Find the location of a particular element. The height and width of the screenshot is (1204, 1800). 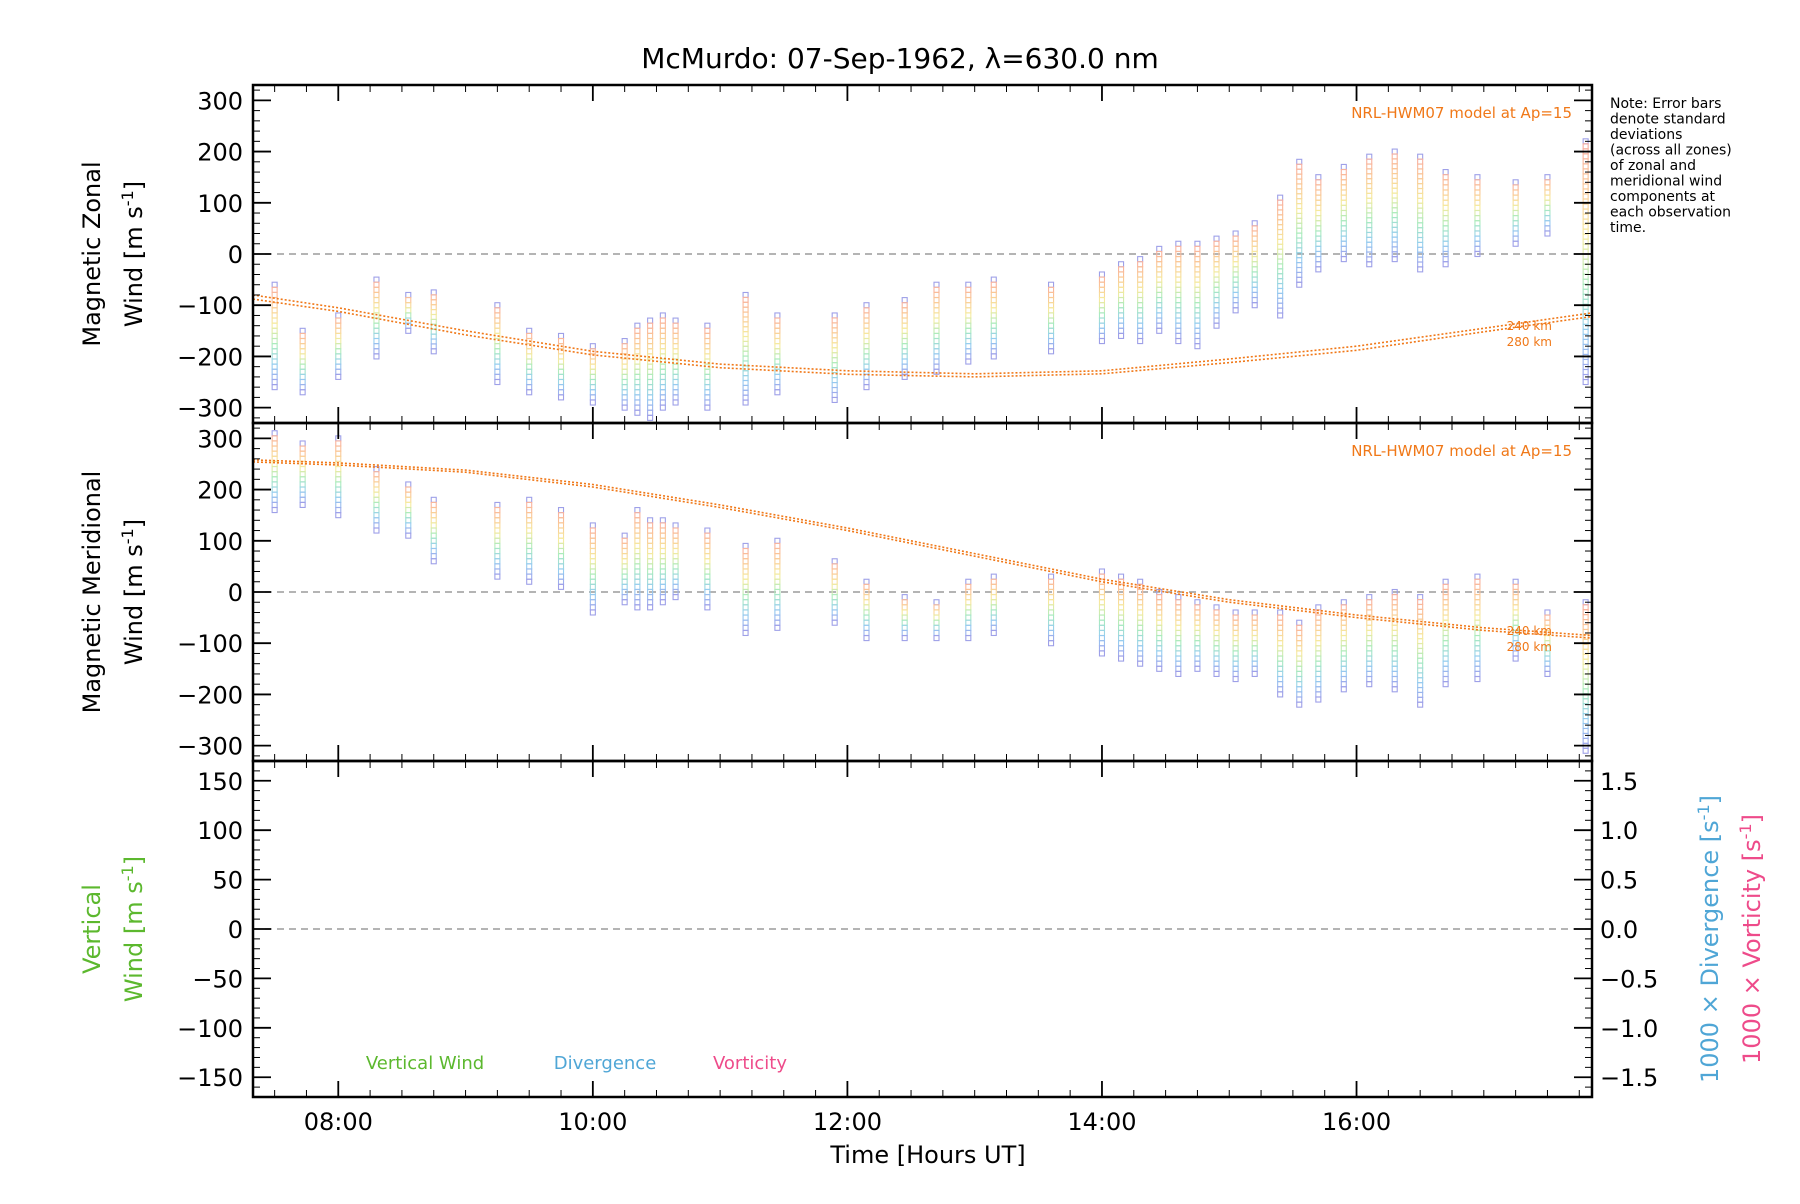

note-line: (across all zones) is located at coordinates (1671, 151).